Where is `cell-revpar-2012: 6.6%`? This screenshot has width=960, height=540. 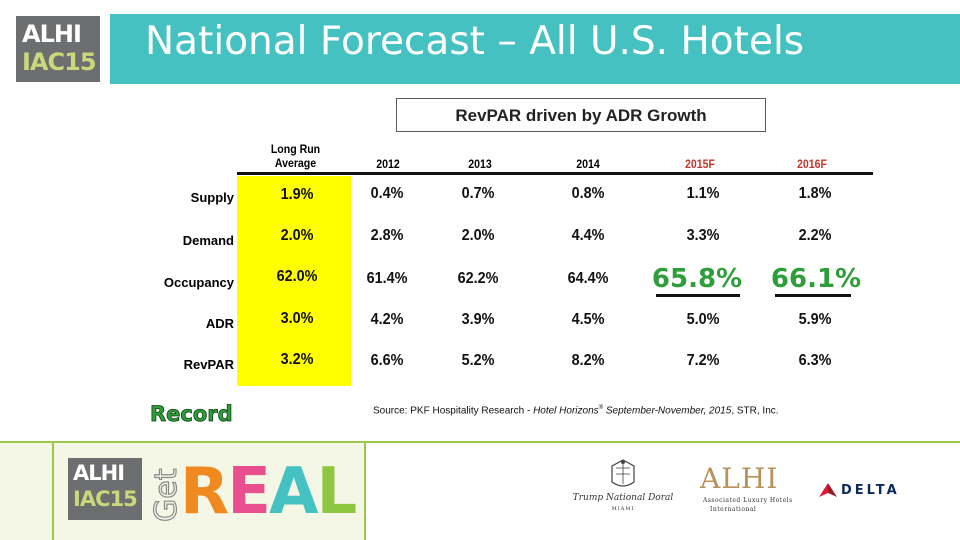 cell-revpar-2012: 6.6% is located at coordinates (387, 360).